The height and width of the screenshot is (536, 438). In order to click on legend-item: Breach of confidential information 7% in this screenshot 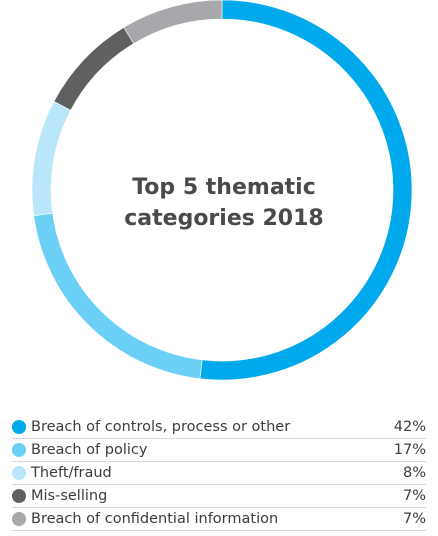, I will do `click(219, 519)`.